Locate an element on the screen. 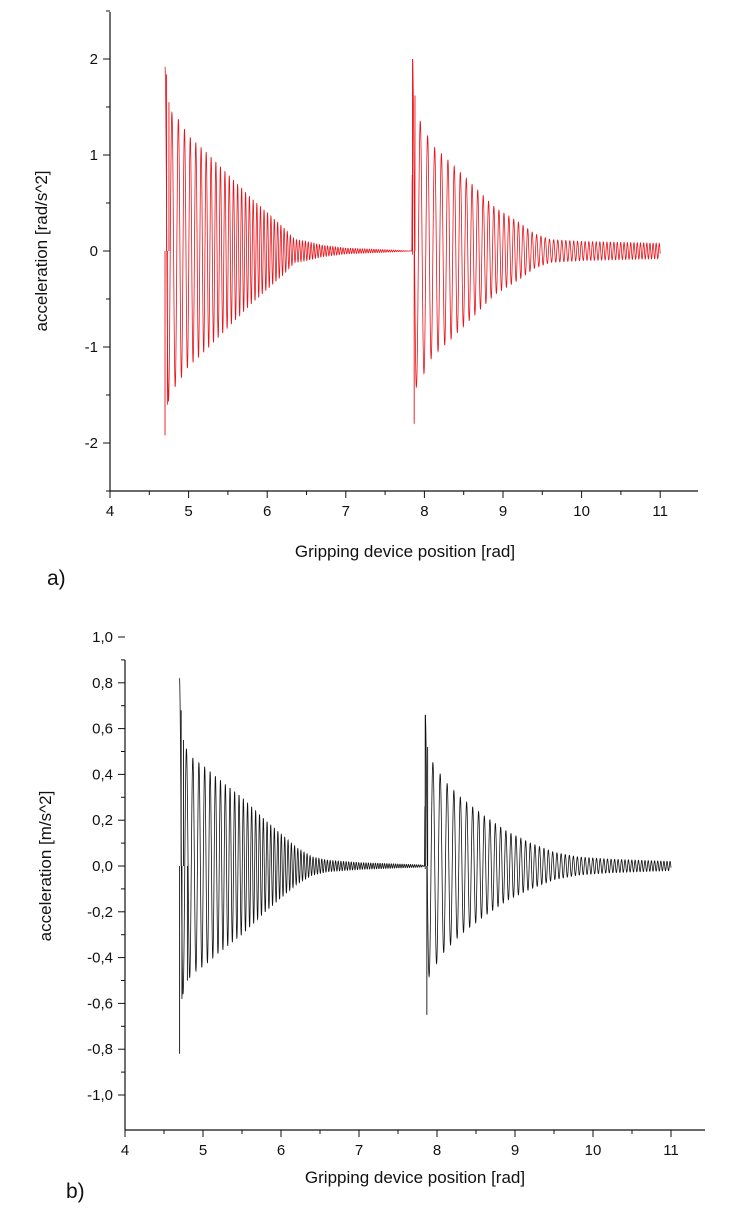  y-tick-label: 2 is located at coordinates (94, 59).